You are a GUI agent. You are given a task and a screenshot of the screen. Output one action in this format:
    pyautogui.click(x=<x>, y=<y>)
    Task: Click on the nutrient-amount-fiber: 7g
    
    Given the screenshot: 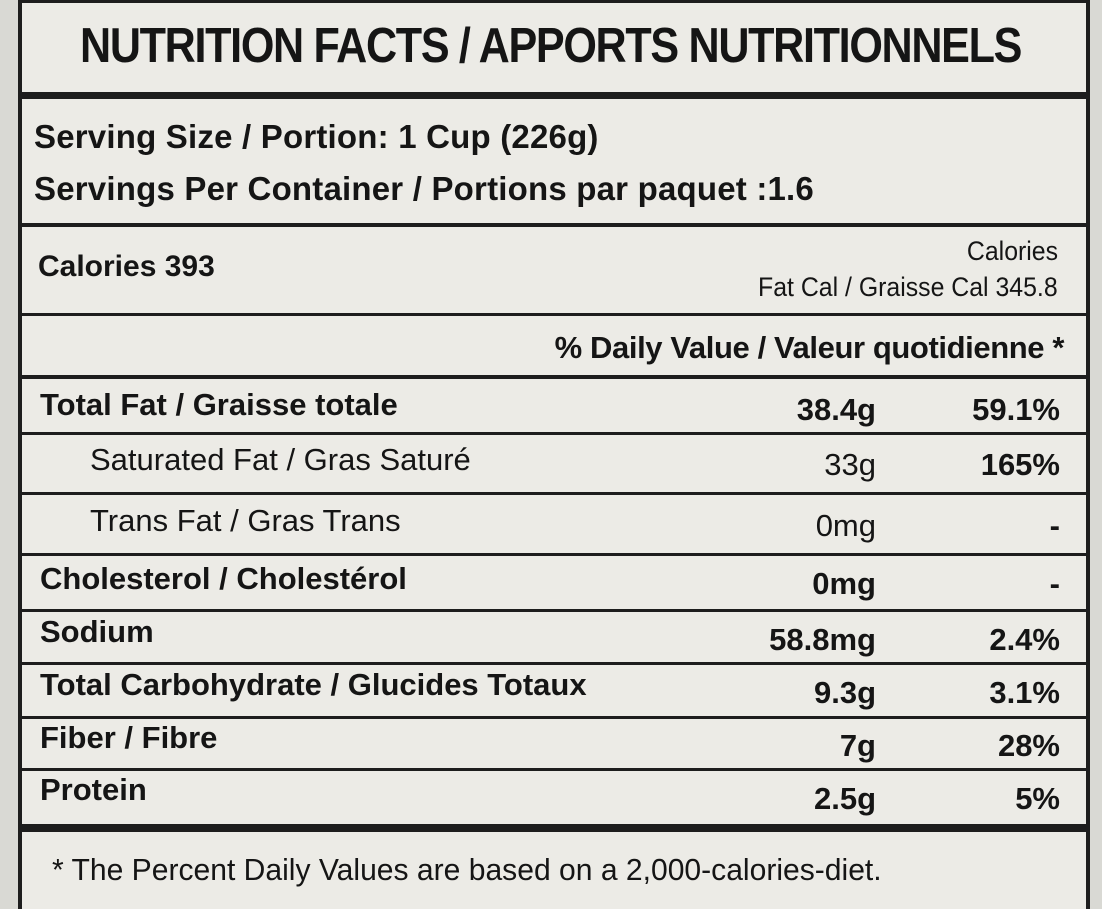 What is the action you would take?
    pyautogui.click(x=857, y=745)
    